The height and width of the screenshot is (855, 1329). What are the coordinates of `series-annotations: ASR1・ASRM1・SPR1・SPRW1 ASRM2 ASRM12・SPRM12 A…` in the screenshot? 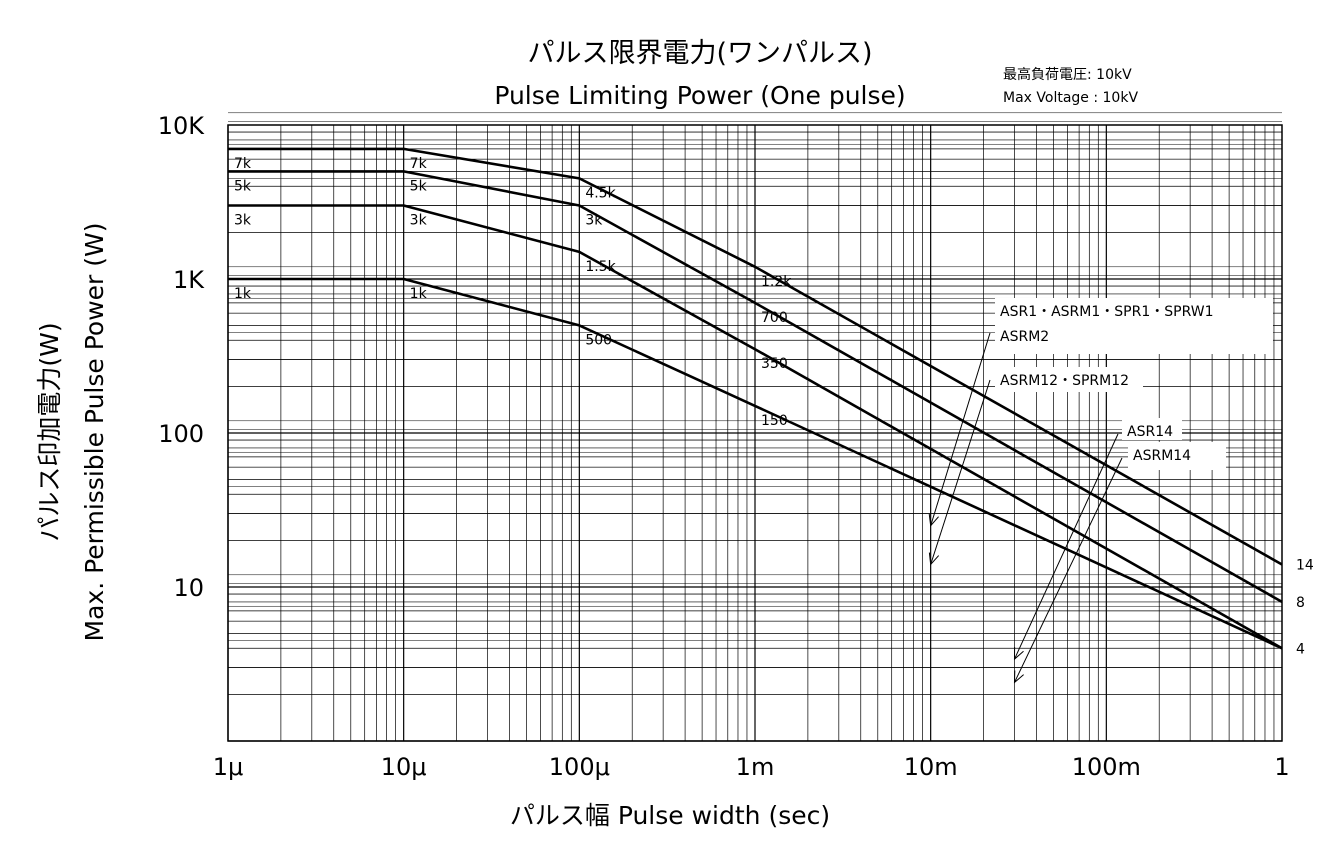 It's located at (1100, 491).